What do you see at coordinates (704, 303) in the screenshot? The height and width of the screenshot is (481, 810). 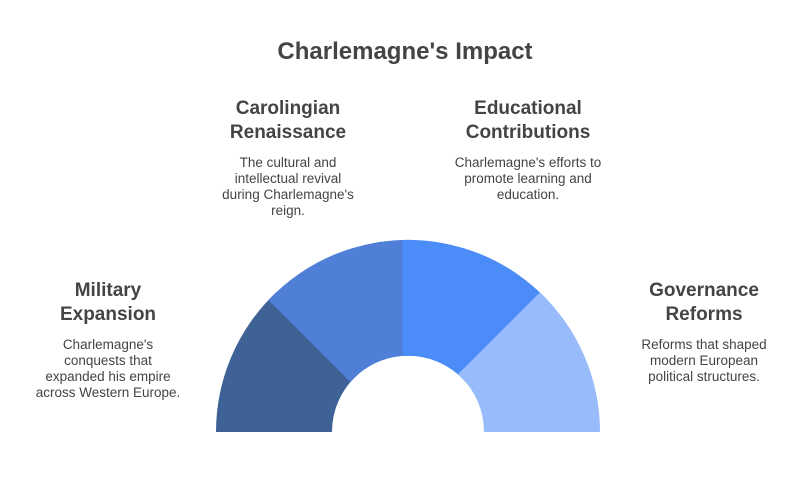 I see `governance-reforms-heading: Governance Reforms` at bounding box center [704, 303].